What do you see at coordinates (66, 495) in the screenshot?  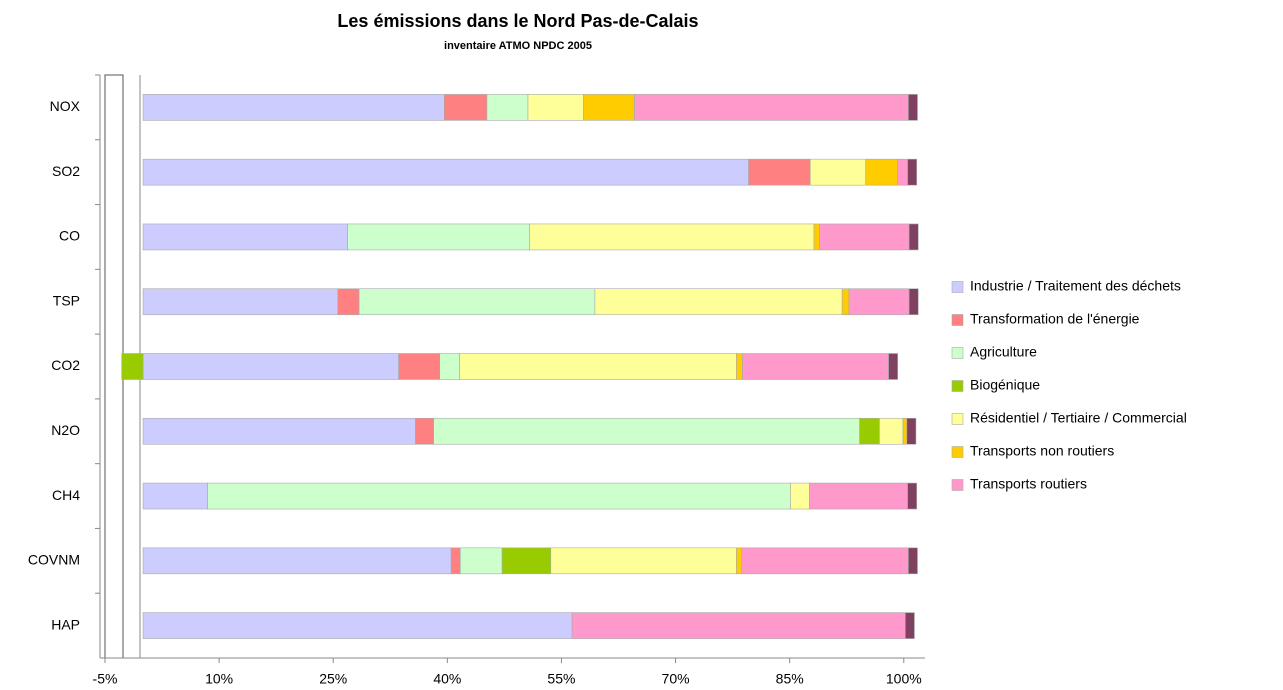 I see `y-tick-label: CH4` at bounding box center [66, 495].